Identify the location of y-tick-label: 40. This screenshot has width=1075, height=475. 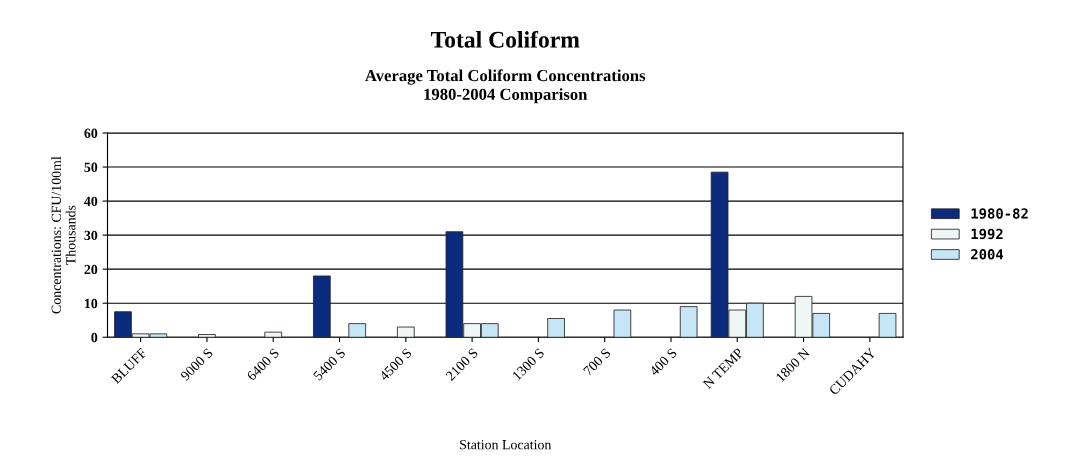
(91, 201).